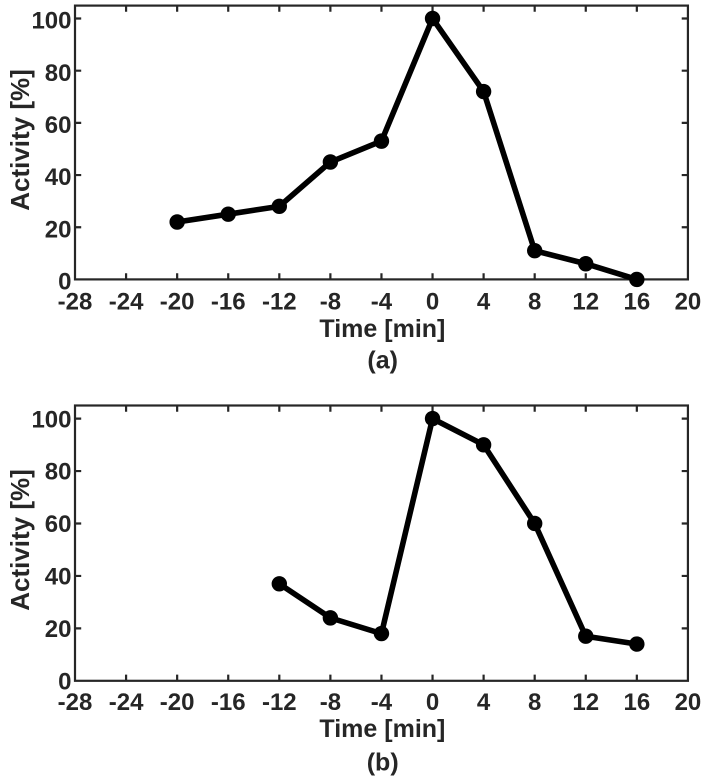 This screenshot has height=779, width=704. I want to click on svg-text: (b), so click(383, 763).